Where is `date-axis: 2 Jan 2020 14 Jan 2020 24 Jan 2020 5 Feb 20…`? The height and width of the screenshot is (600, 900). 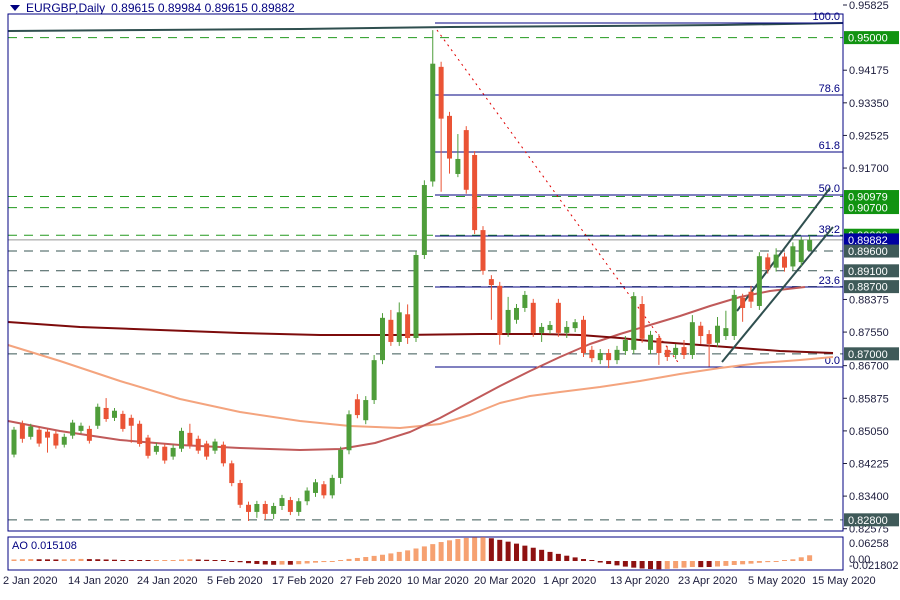
date-axis: 2 Jan 2020 14 Jan 2020 24 Jan 2020 5 Feb 20… is located at coordinates (439, 581).